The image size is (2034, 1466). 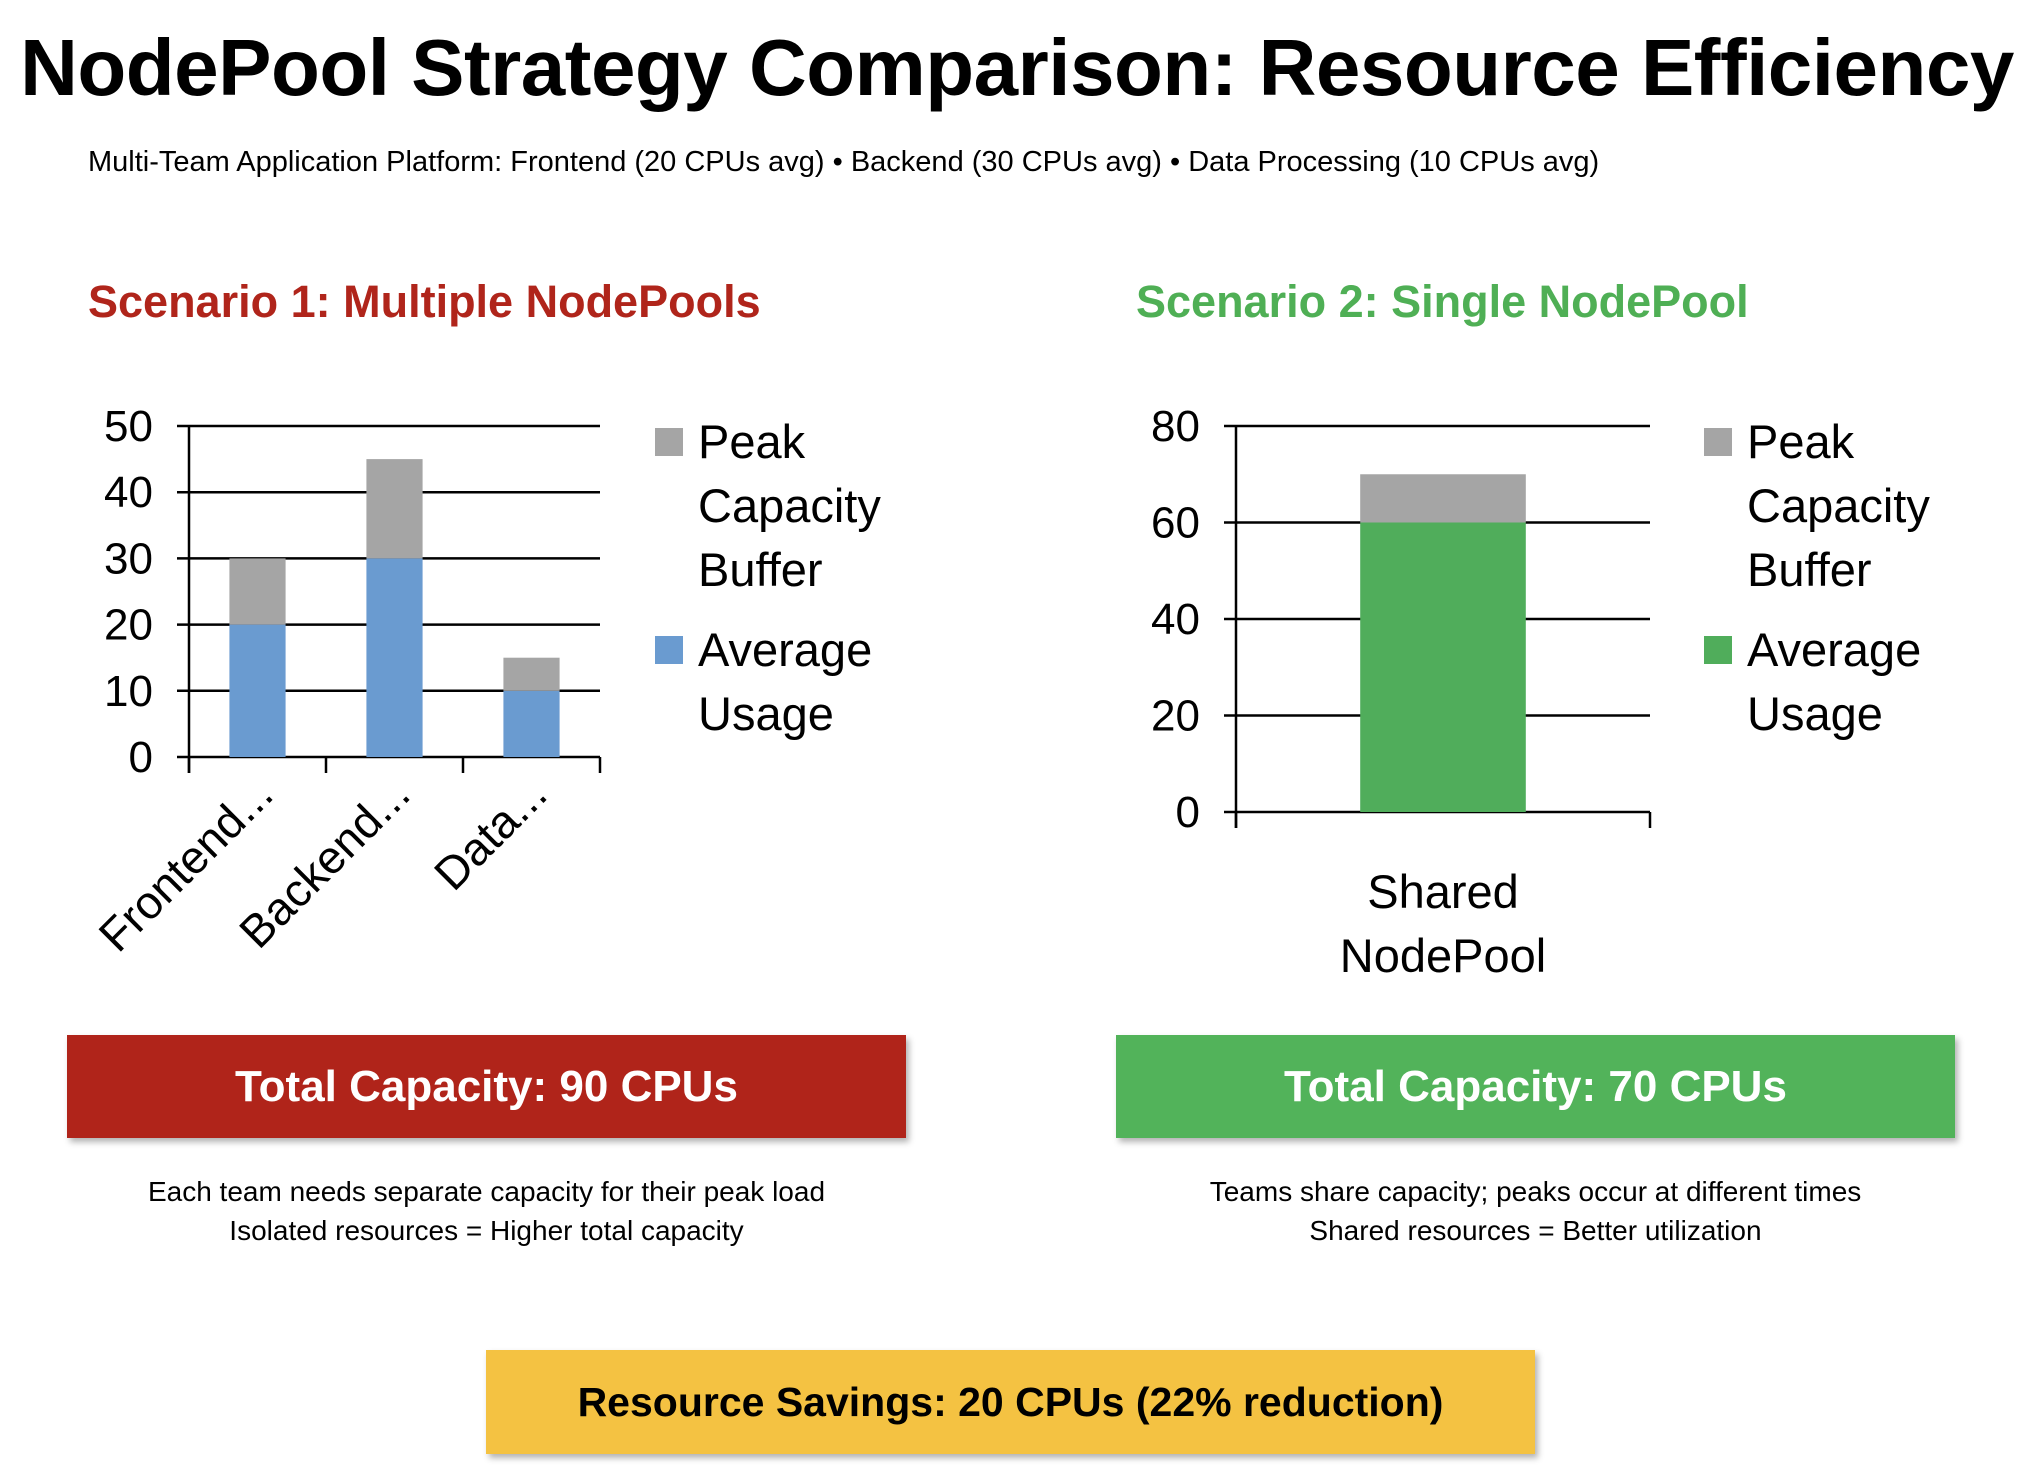 I want to click on y-tick-label: 60, so click(x=1175, y=523).